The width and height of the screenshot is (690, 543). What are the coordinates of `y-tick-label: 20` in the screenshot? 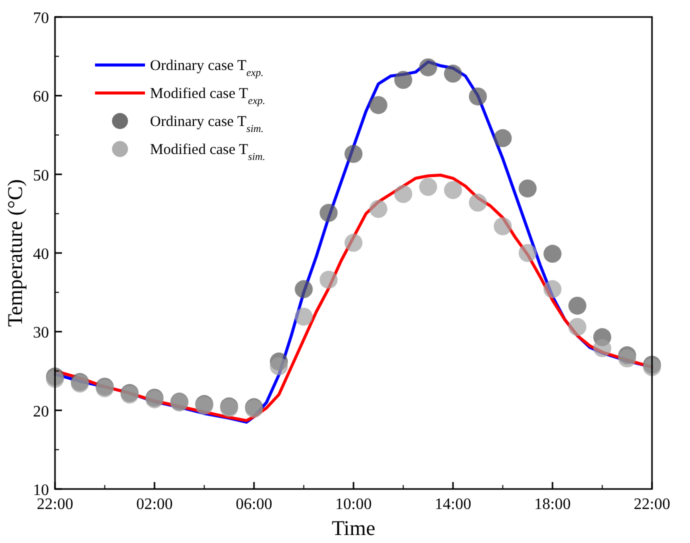 It's located at (41, 411).